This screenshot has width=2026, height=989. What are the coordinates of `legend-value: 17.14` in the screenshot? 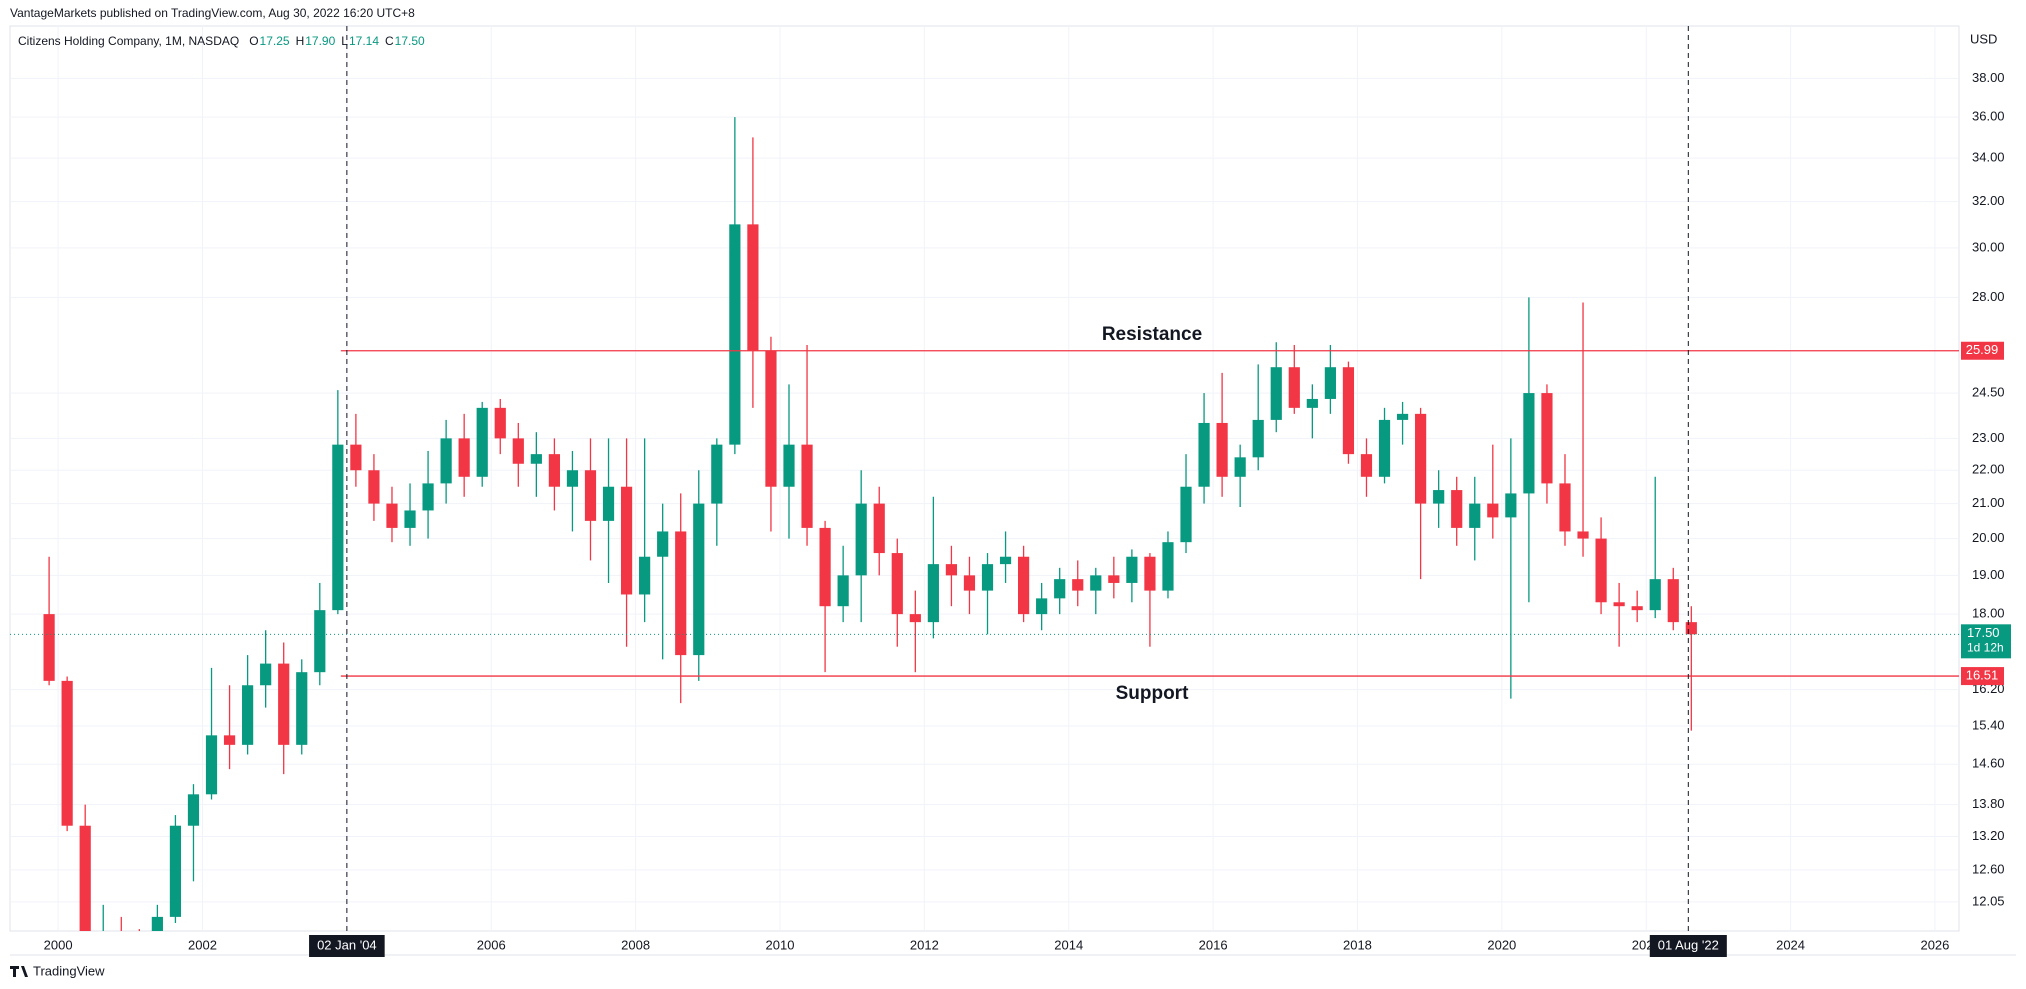 It's located at (364, 41).